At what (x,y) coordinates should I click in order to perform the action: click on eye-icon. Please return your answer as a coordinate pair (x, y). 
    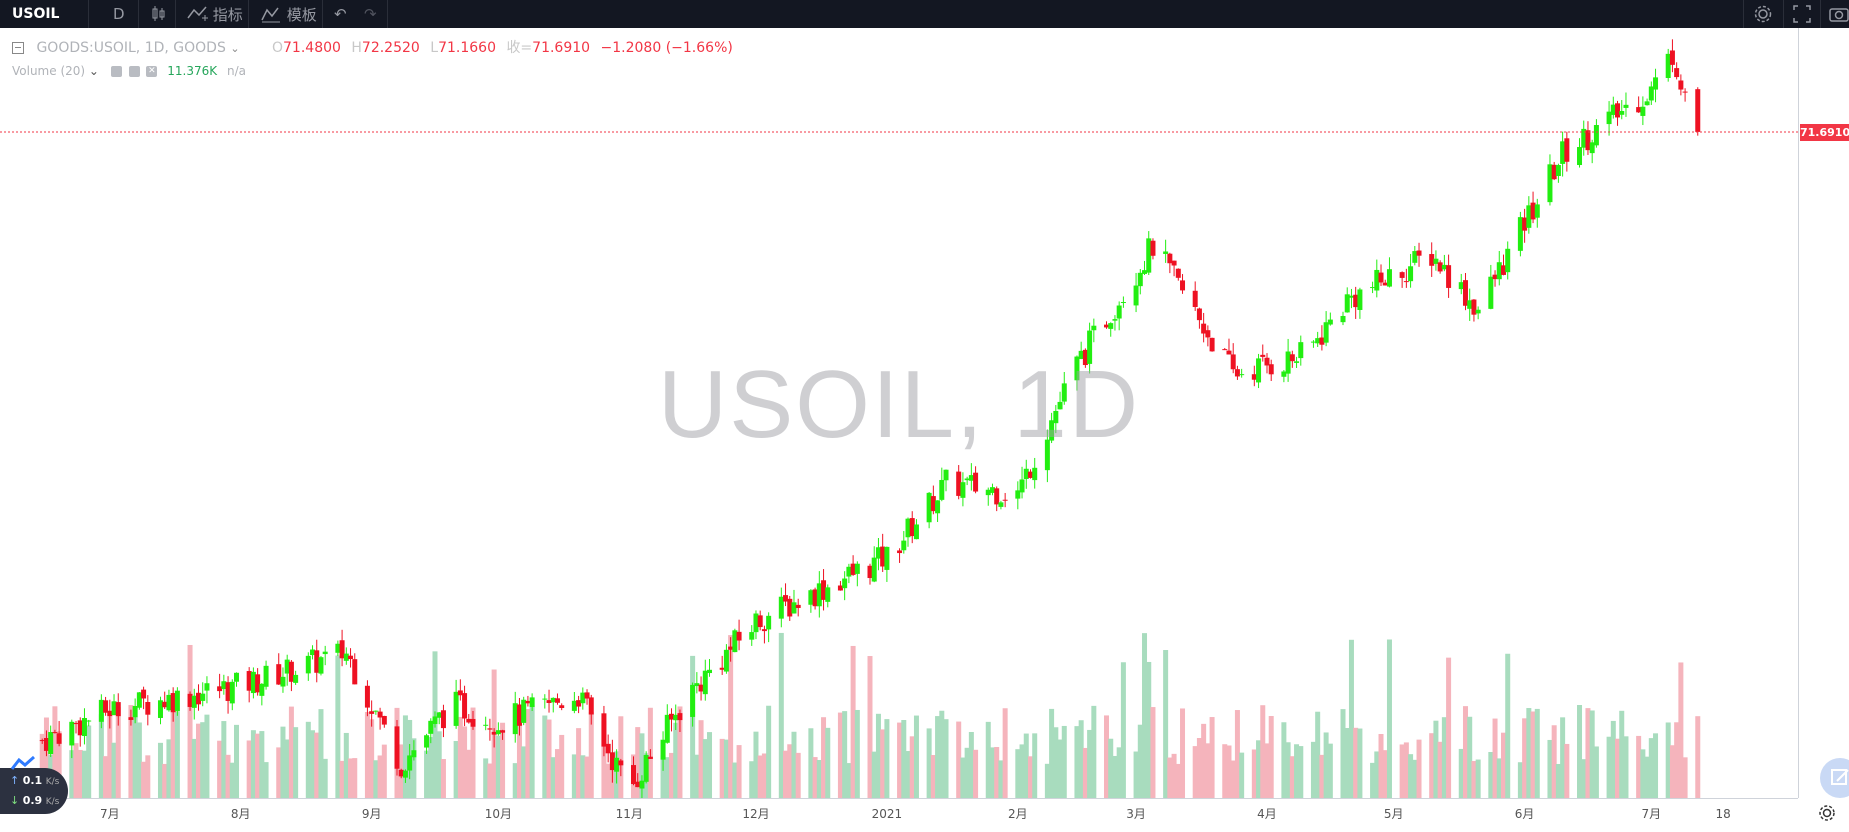
    Looking at the image, I should click on (116, 71).